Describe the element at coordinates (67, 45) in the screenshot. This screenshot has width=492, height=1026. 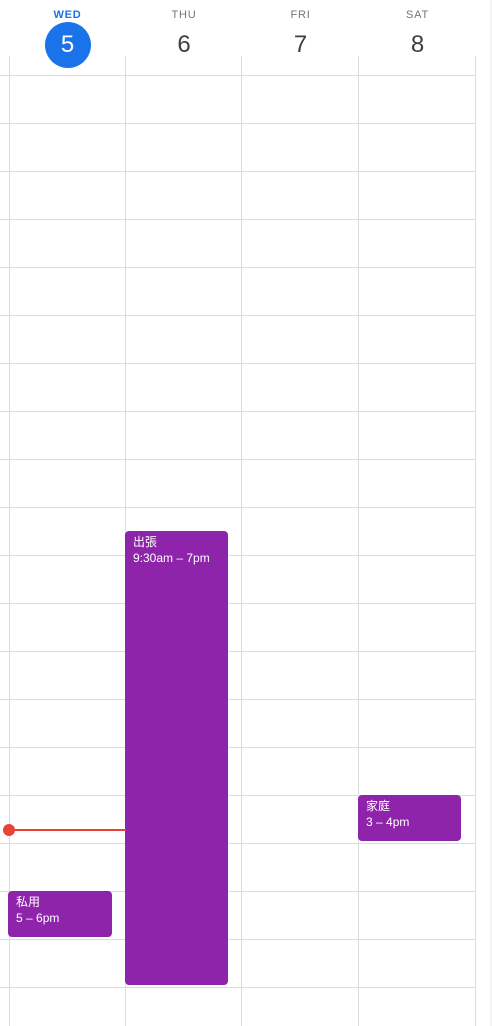
I see `day-number-today: 5` at that location.